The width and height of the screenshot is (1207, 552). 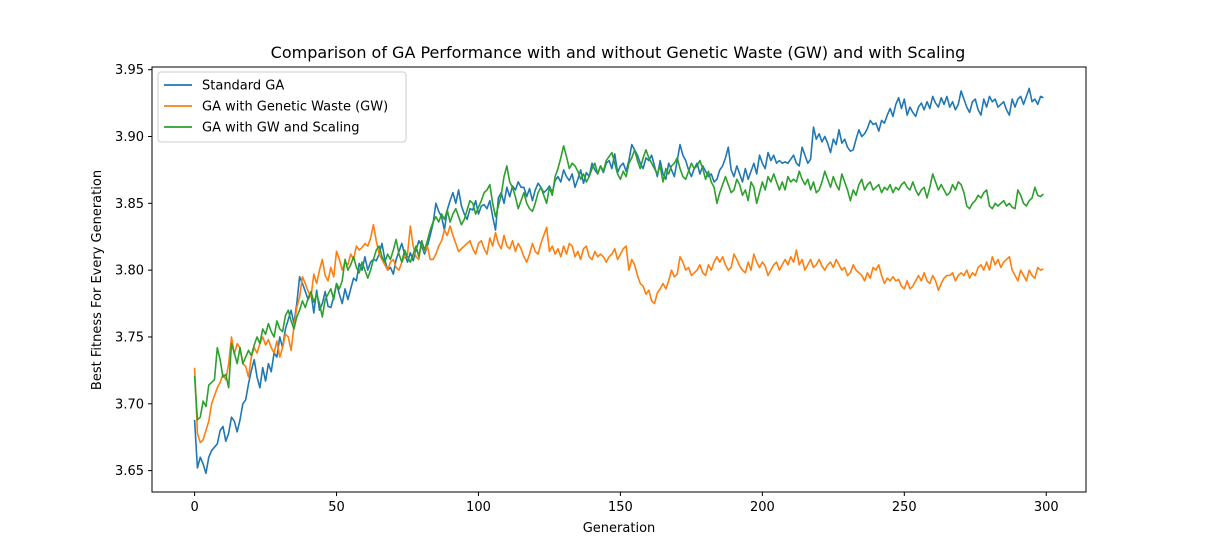 What do you see at coordinates (295, 107) in the screenshot?
I see `legend-label: GA with Genetic Waste (GW)` at bounding box center [295, 107].